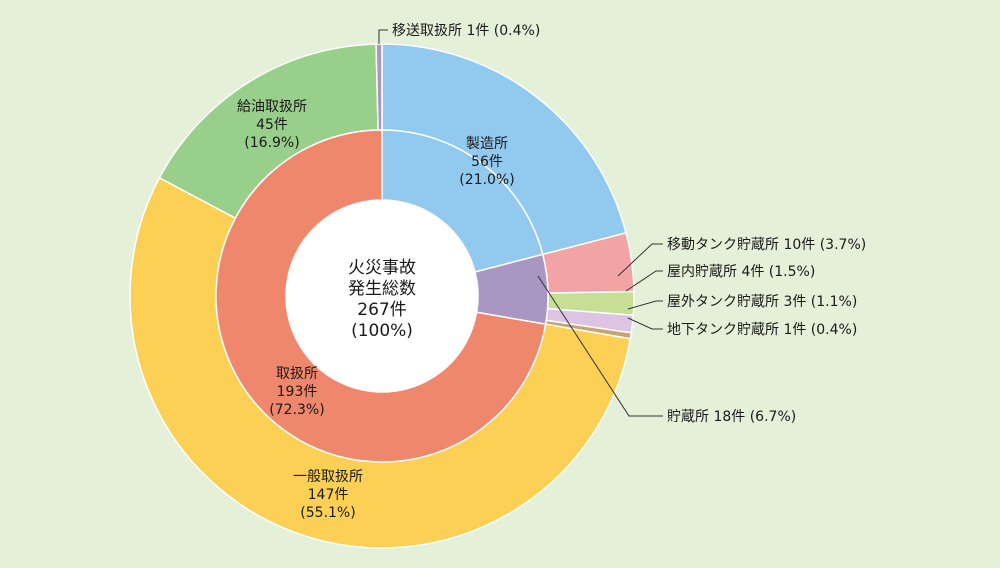 The height and width of the screenshot is (568, 1000). Describe the element at coordinates (272, 107) in the screenshot. I see `label-kyuyu-name: 給油取扱所` at that location.